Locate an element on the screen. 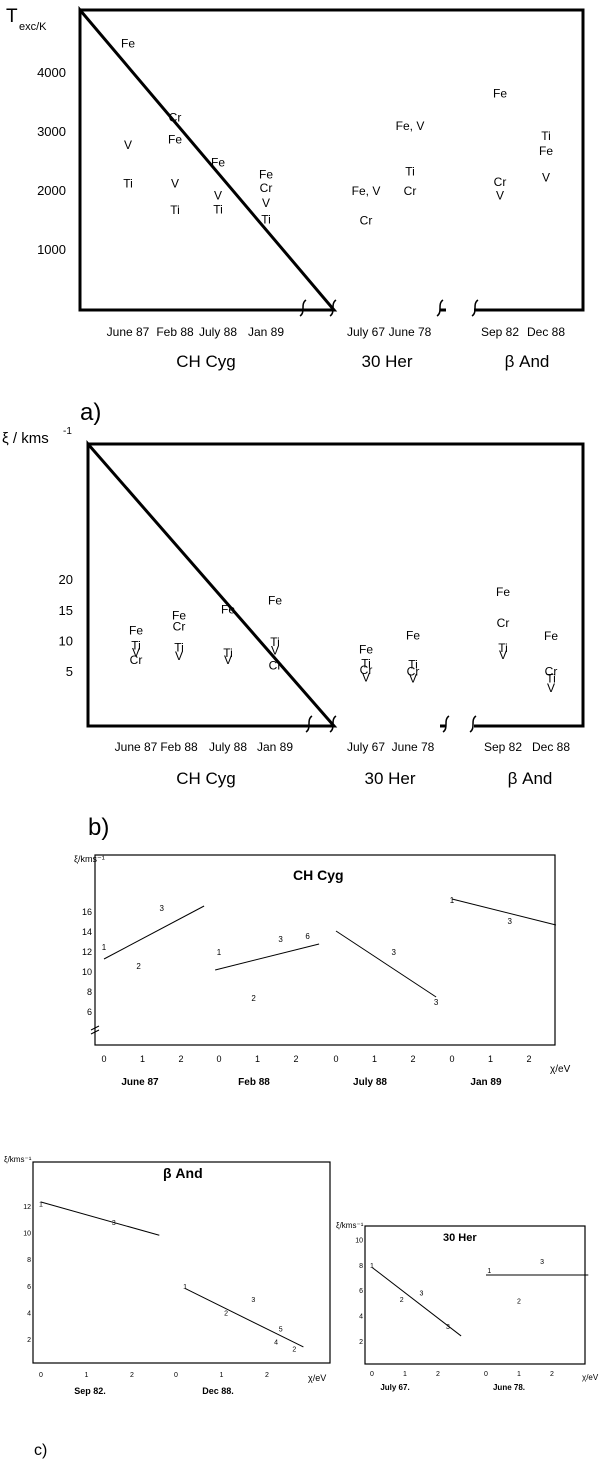  30-her-title: 30 Her is located at coordinates (460, 1238).